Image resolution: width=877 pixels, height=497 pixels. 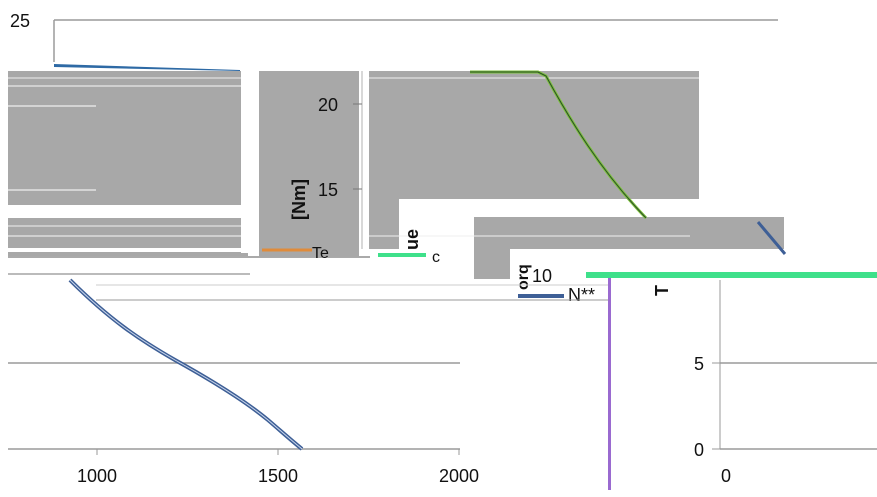 I want to click on chart-3-panel, so click(x=731, y=381).